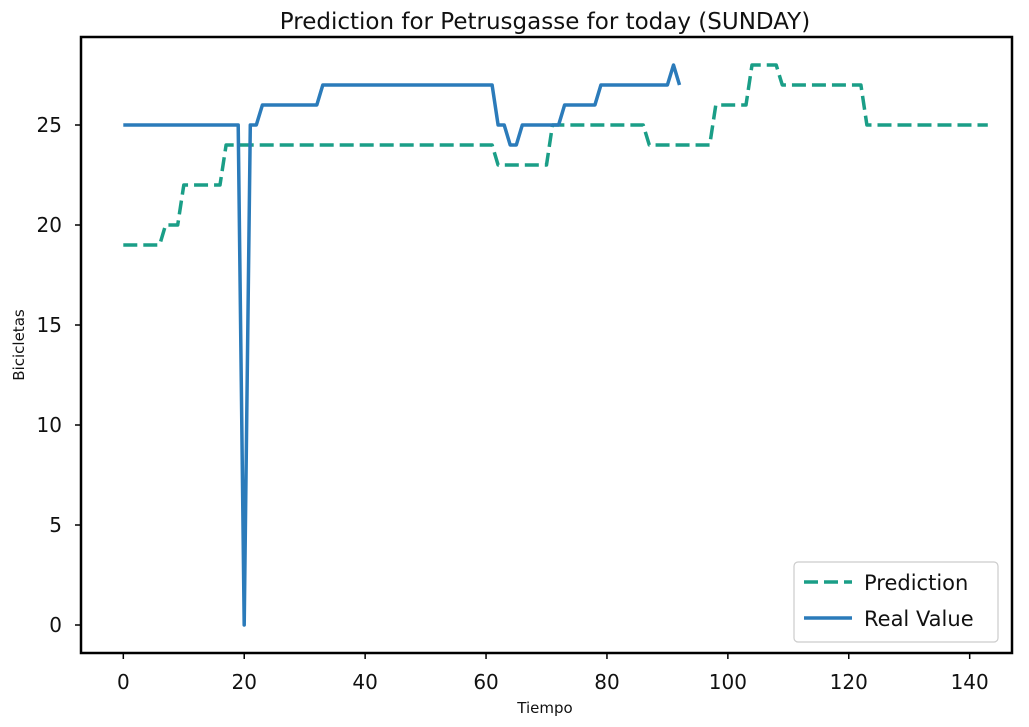 This screenshot has width=1029, height=727. Describe the element at coordinates (849, 682) in the screenshot. I see `x-tick-label: 120` at that location.